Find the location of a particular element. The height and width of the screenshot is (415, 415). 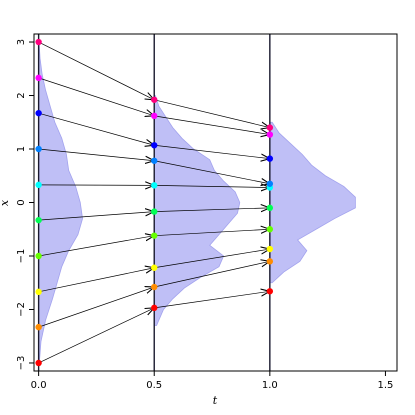

y-tick-label-6: 3 is located at coordinates (21, 42).